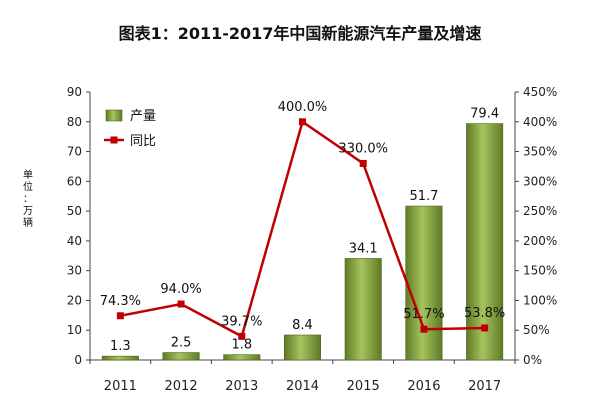  What do you see at coordinates (114, 140) in the screenshot?
I see `legend-swatch-marker` at bounding box center [114, 140].